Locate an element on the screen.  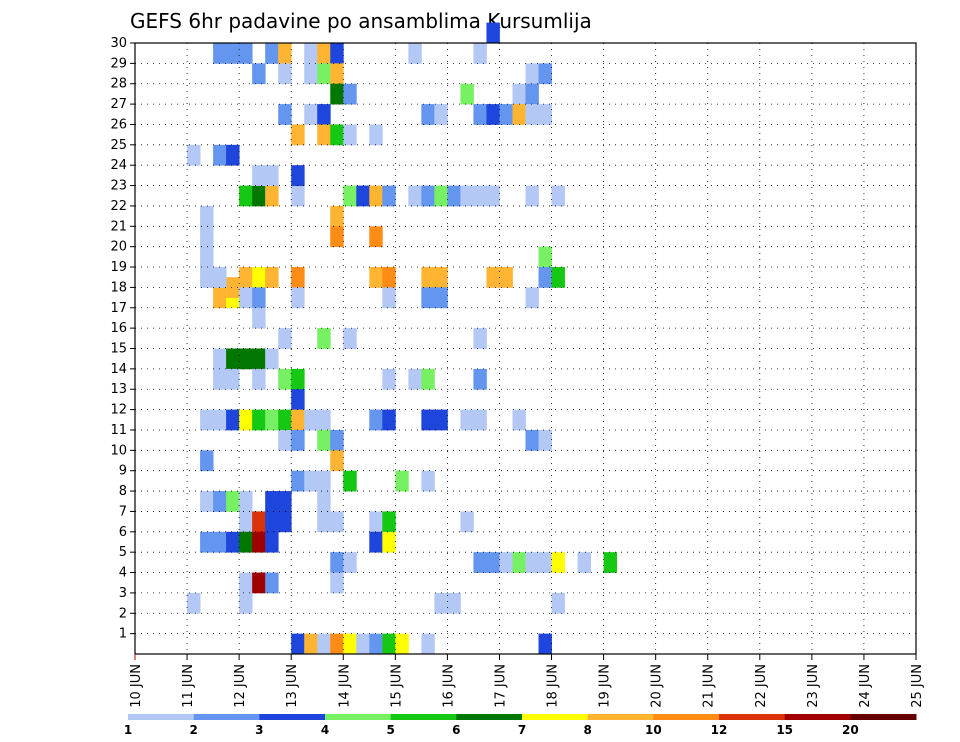
y-tick-label: 23 is located at coordinates (118, 186).